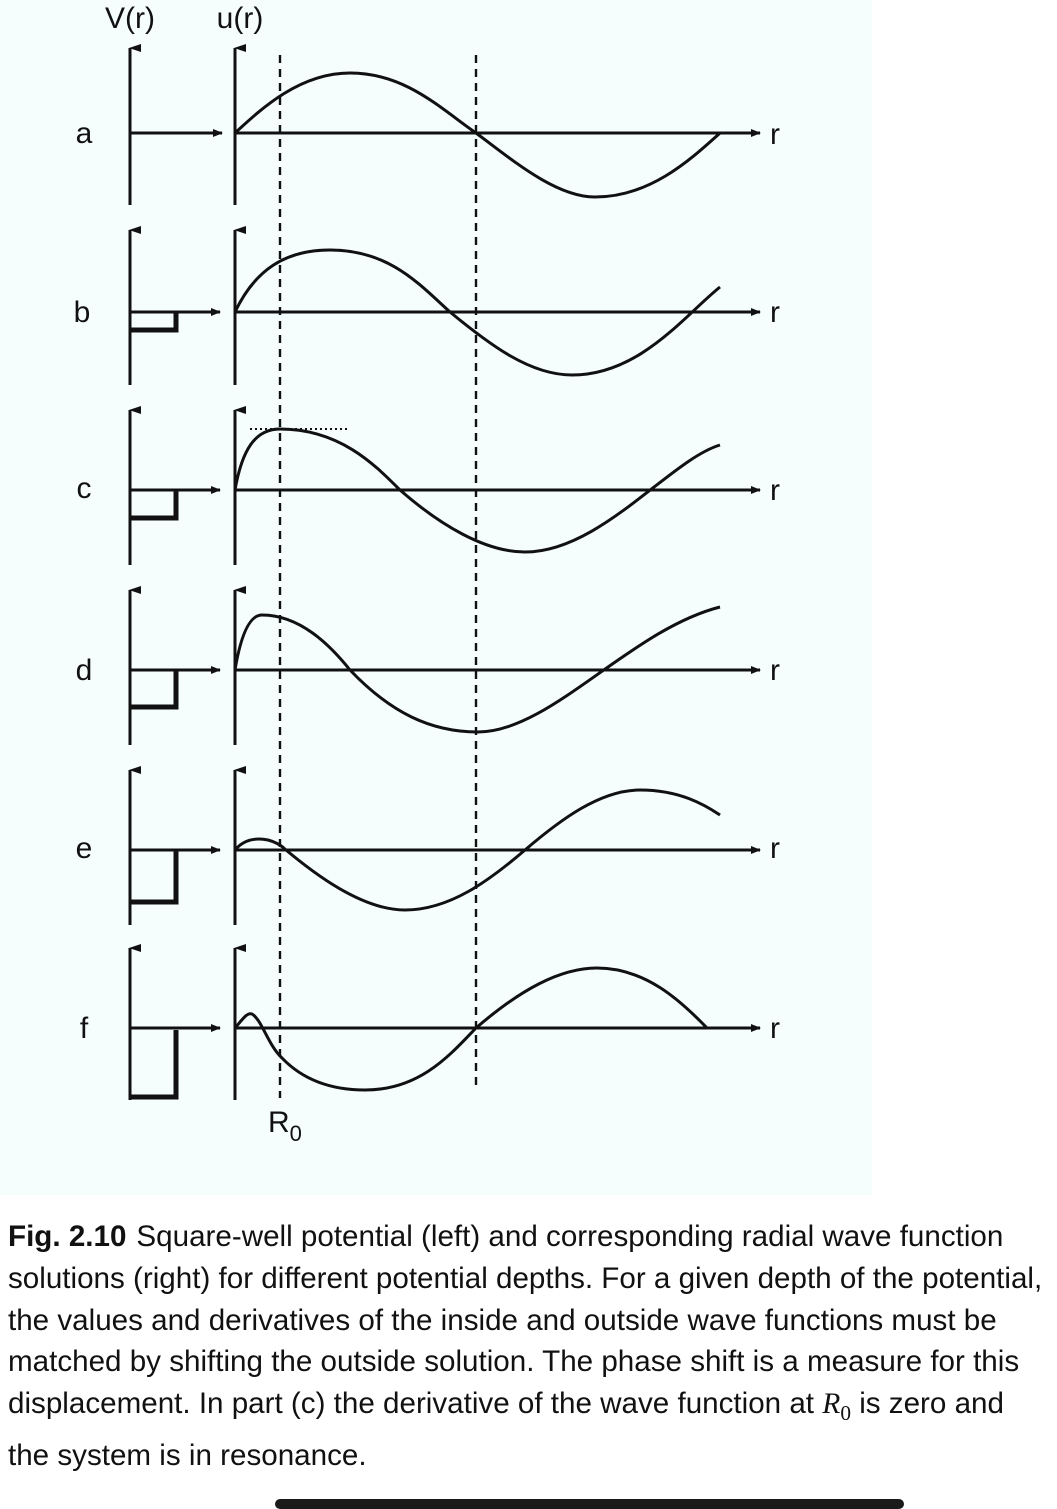 This screenshot has height=1509, width=1057. What do you see at coordinates (84, 133) in the screenshot?
I see `panel-label: a` at bounding box center [84, 133].